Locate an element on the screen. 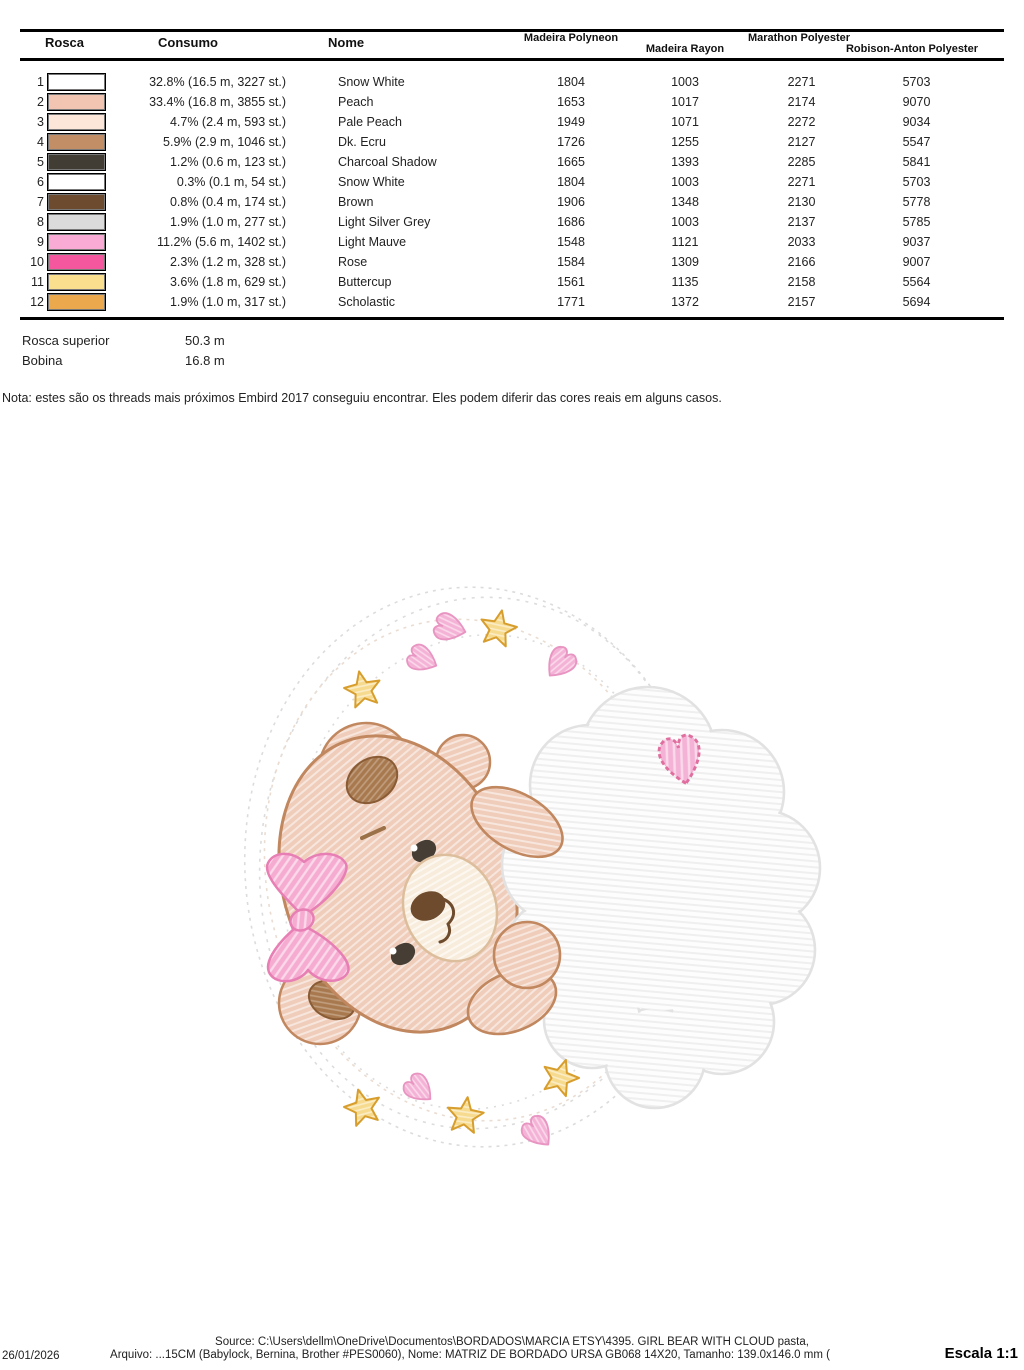  bear-brow is located at coordinates (373, 833).